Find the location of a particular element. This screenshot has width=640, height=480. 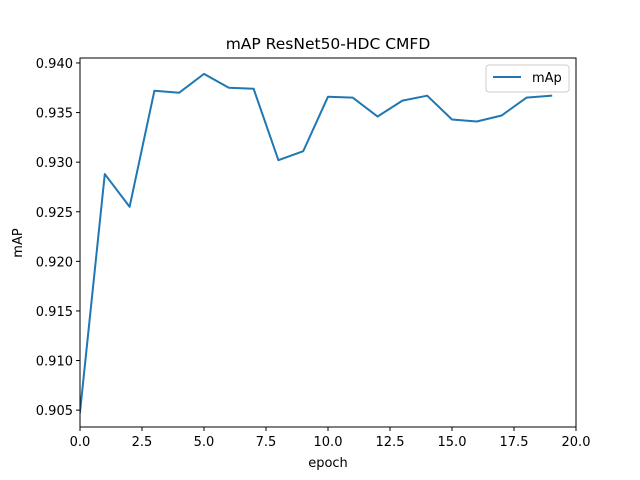

x-tick-label: 2.5 is located at coordinates (142, 442).